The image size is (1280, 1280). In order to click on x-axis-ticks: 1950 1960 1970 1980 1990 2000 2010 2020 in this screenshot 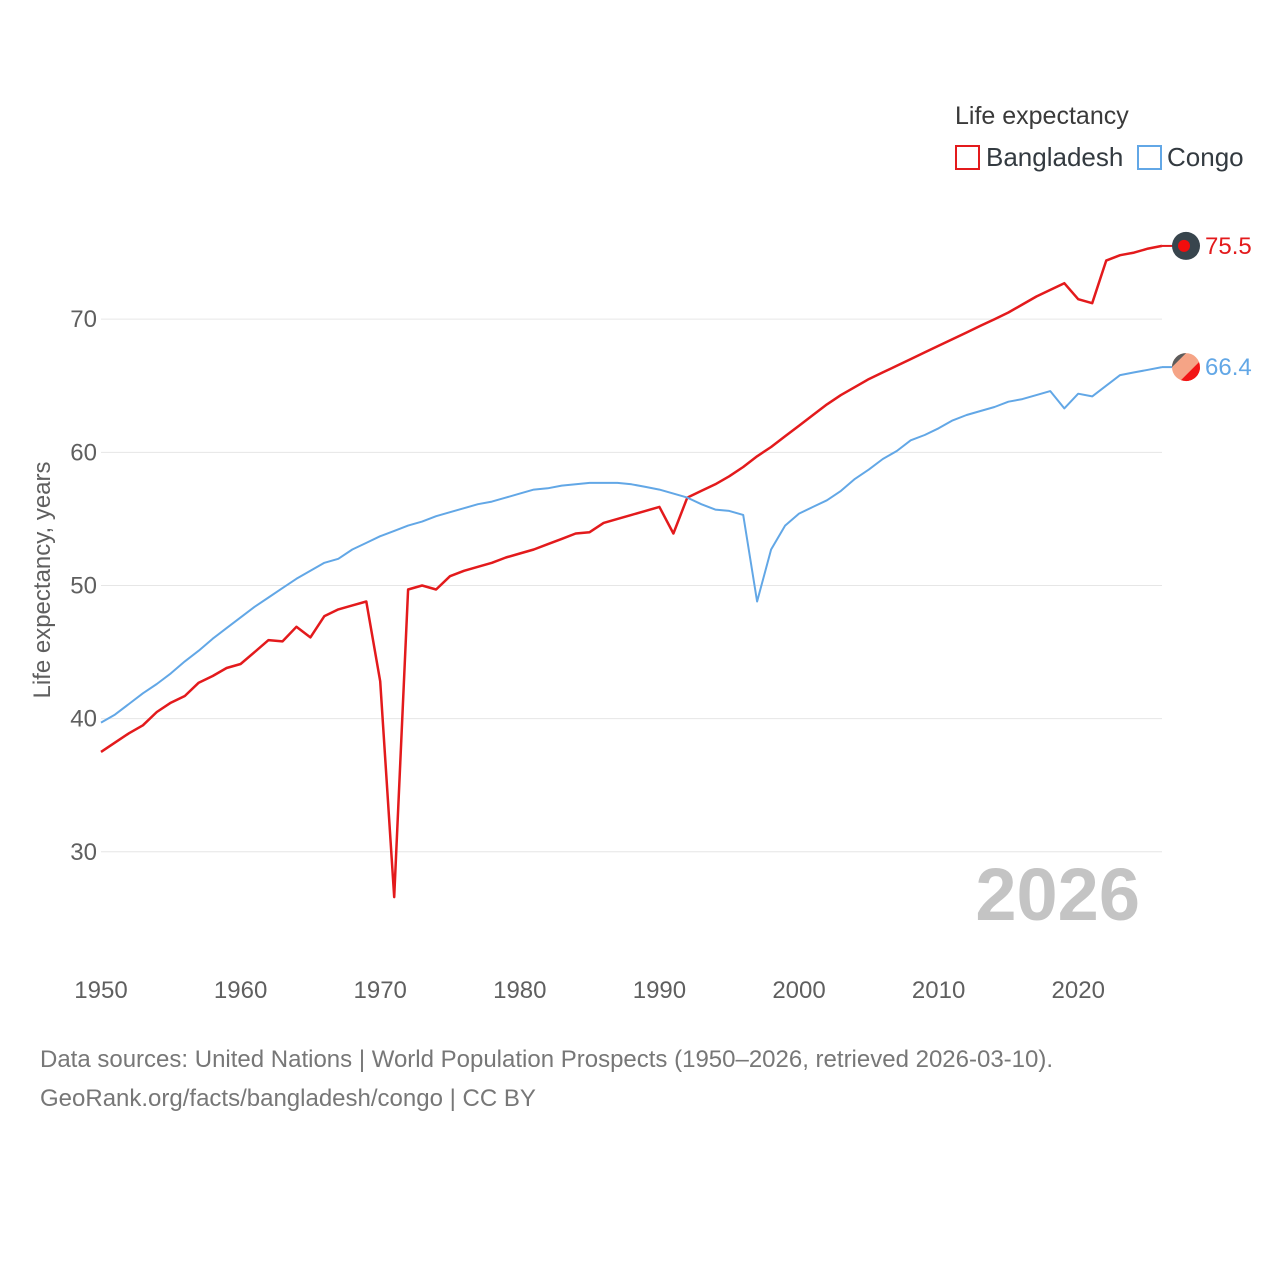, I will do `click(589, 990)`.